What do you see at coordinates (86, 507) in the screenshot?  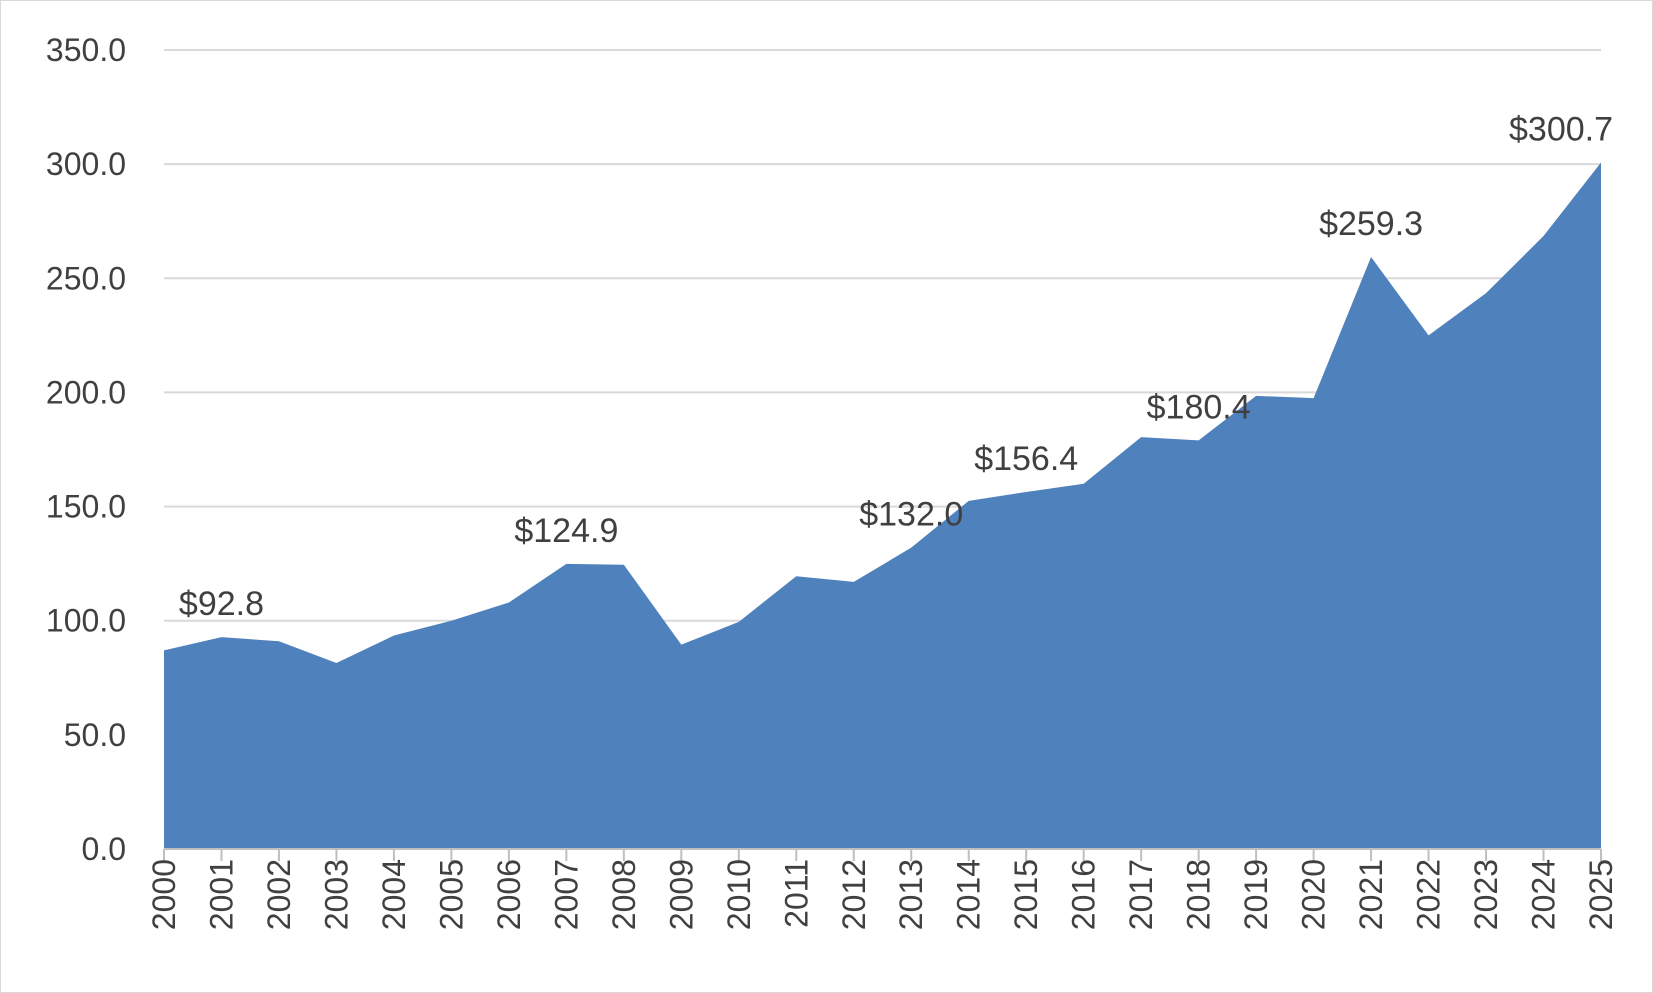 I see `y-tick-label: 150.0` at bounding box center [86, 507].